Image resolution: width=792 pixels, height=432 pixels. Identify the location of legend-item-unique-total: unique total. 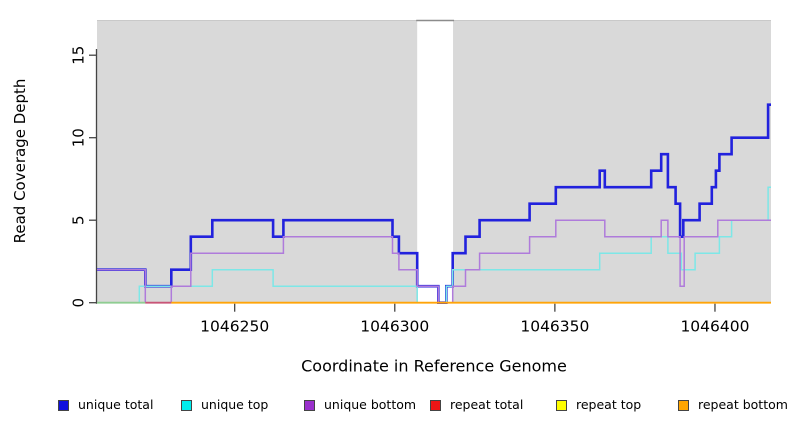
(105, 405).